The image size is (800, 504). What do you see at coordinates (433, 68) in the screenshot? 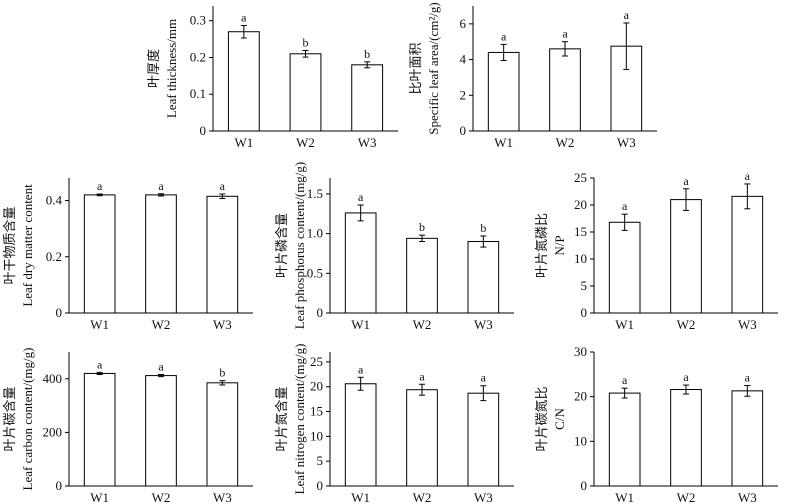
I see `panel2-ylabel-en: Specific leaf area/(cm²/g)` at bounding box center [433, 68].